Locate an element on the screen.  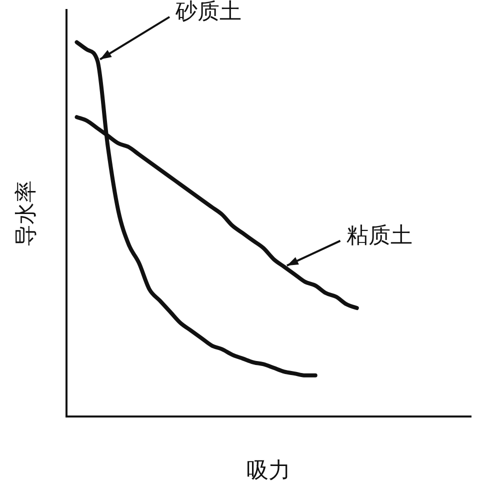
text: 粘质土 is located at coordinates (379, 236).